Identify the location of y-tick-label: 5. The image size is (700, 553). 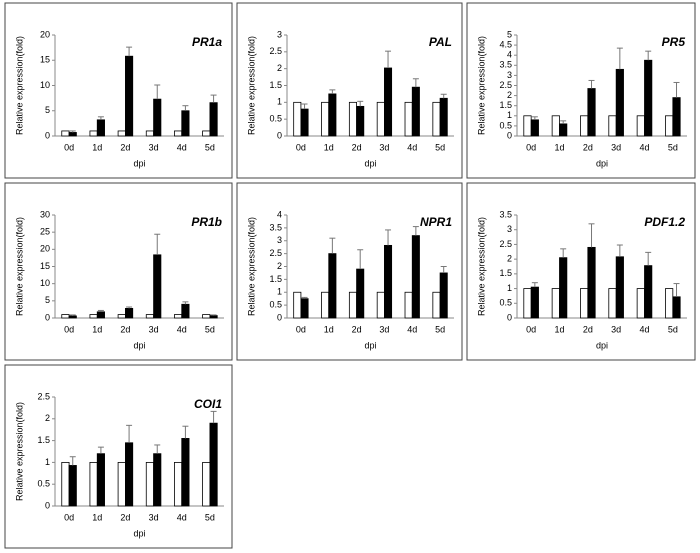
(509, 34).